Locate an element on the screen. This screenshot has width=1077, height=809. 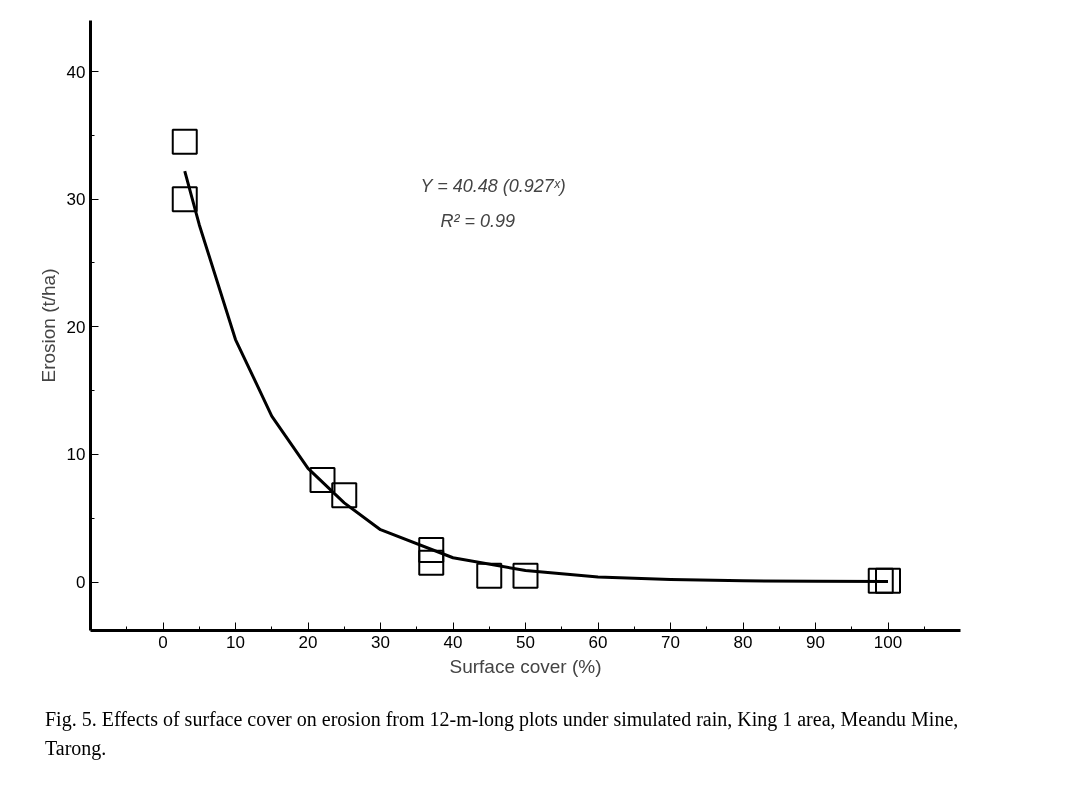
x-tick-label: 100 is located at coordinates (888, 642).